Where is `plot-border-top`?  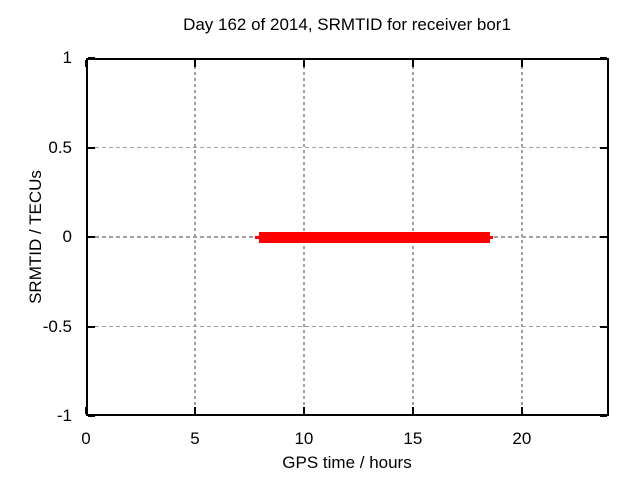 plot-border-top is located at coordinates (347, 59).